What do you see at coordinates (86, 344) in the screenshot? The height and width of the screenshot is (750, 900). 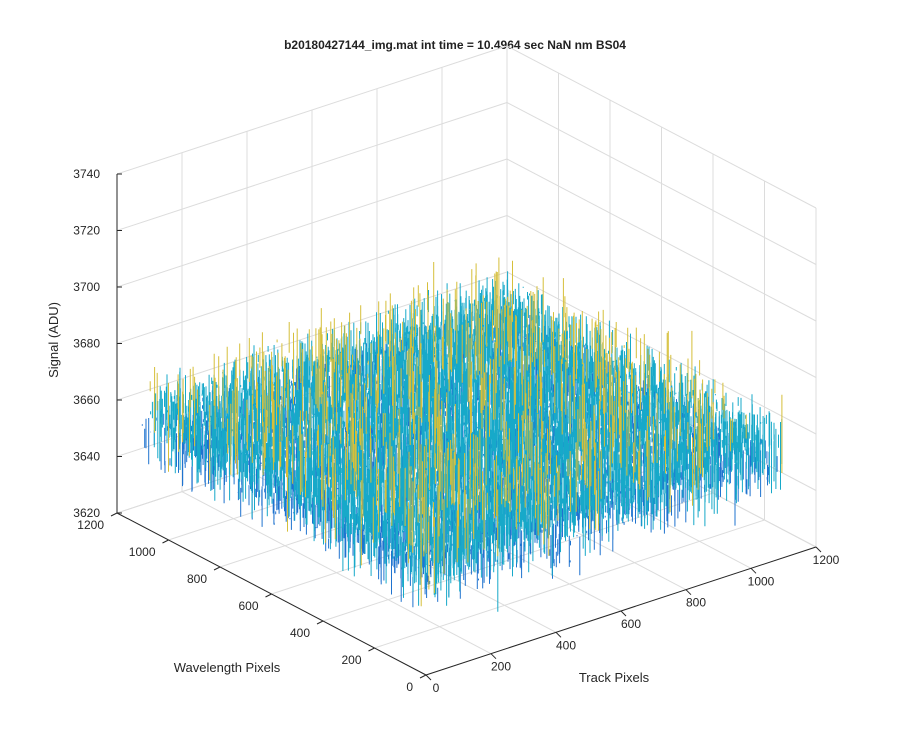 I see `z-tick-label: 3680` at bounding box center [86, 344].